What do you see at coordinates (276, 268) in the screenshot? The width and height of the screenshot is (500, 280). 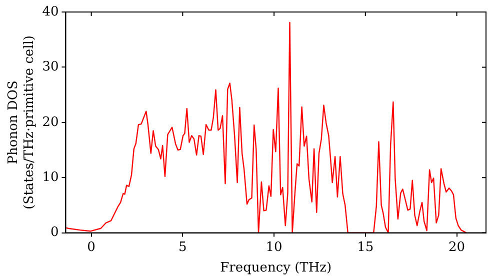 I see `x-axis-title: Frequency (THz)` at bounding box center [276, 268].